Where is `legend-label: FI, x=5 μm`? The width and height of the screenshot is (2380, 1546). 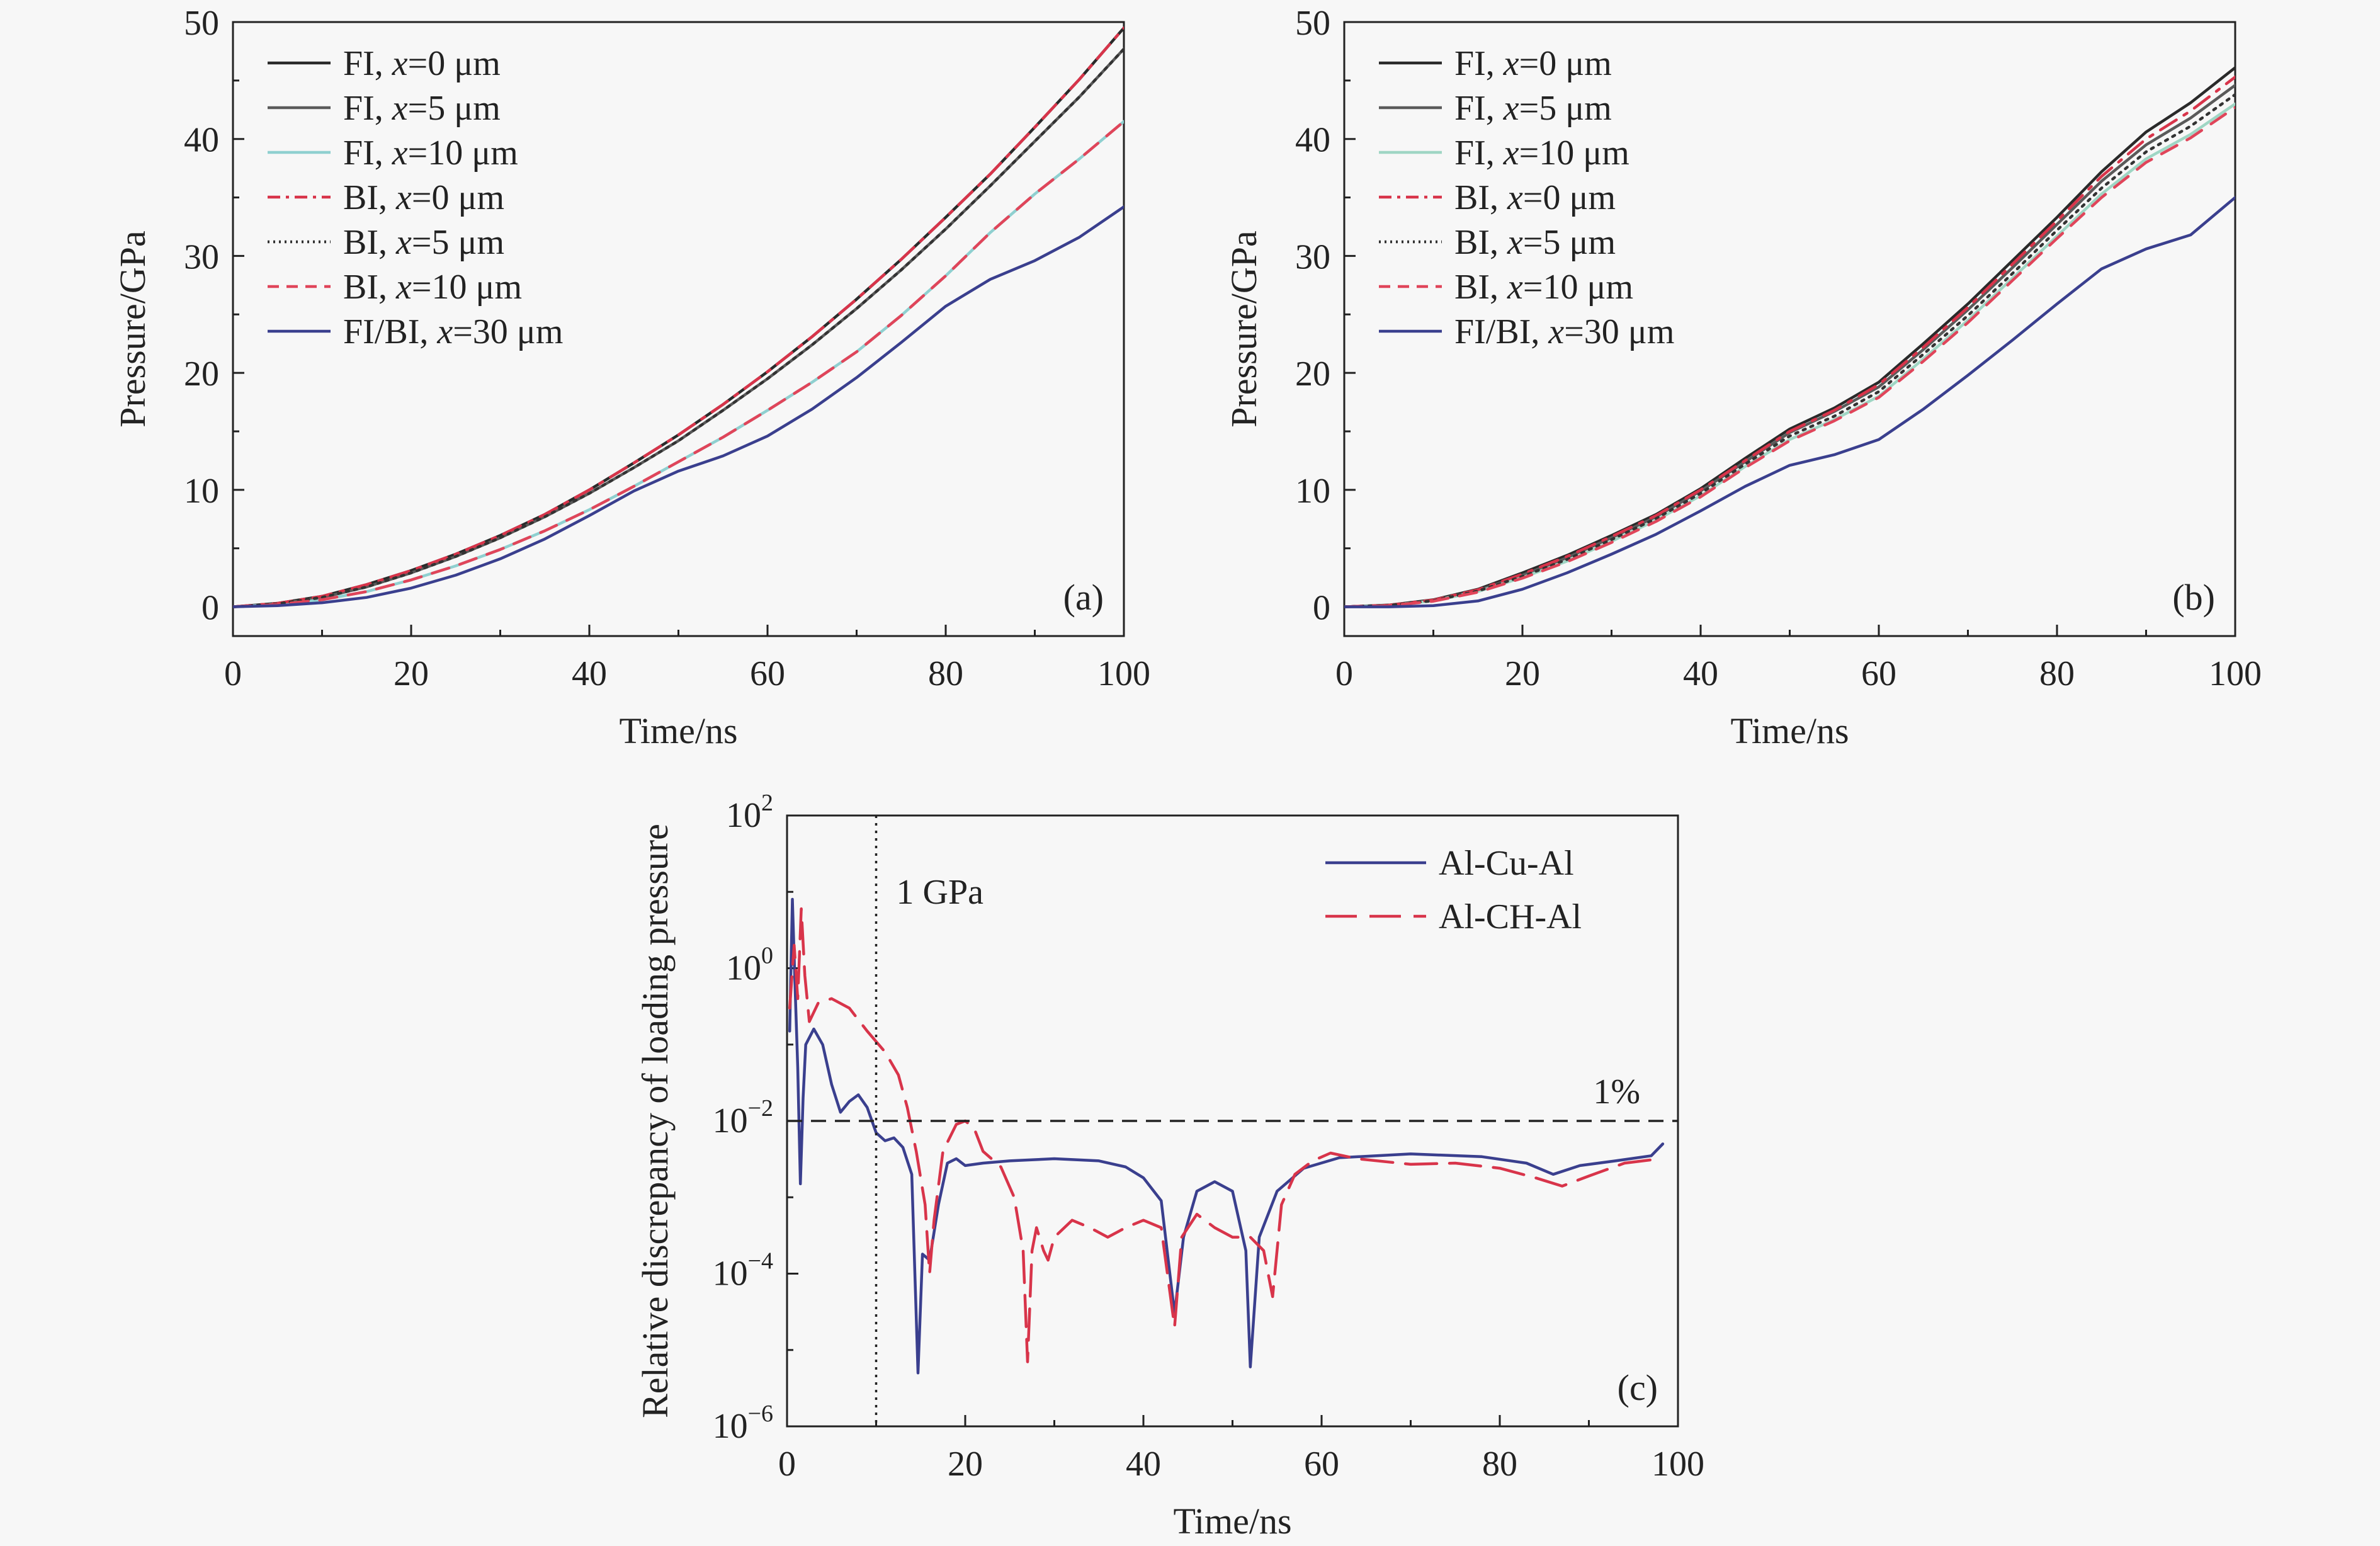
legend-label: FI, x=5 μm is located at coordinates (422, 108).